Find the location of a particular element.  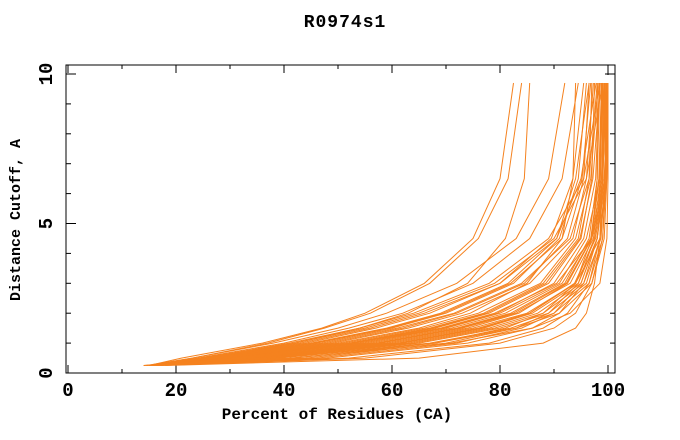

tick-label: 5 is located at coordinates (47, 223).